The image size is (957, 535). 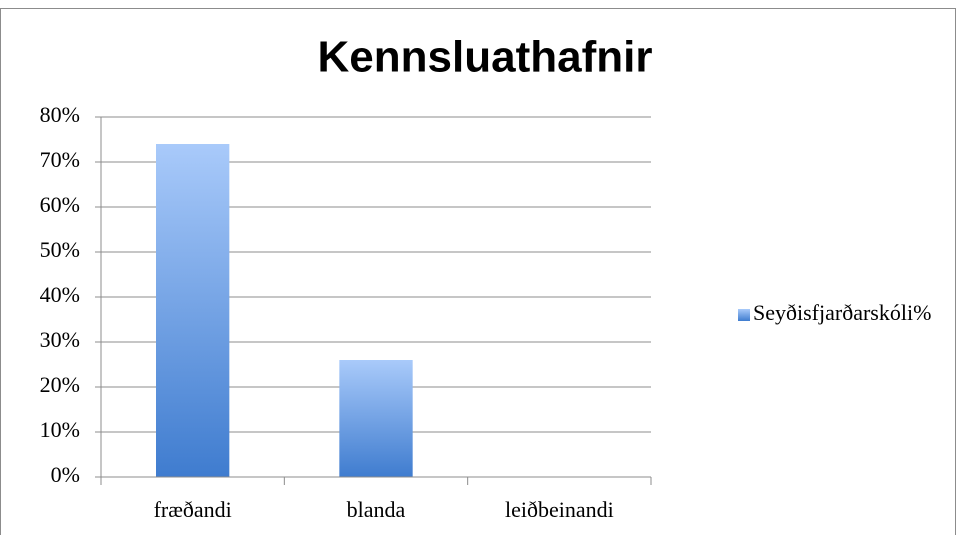 What do you see at coordinates (376, 509) in the screenshot?
I see `x-tick-label: blanda` at bounding box center [376, 509].